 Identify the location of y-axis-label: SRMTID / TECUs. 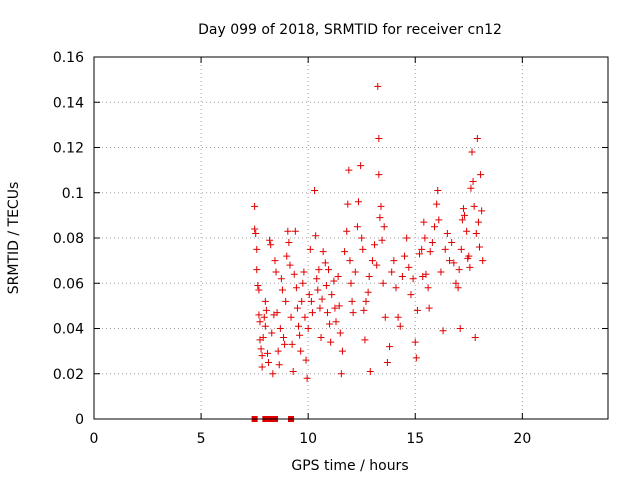
(14, 238).